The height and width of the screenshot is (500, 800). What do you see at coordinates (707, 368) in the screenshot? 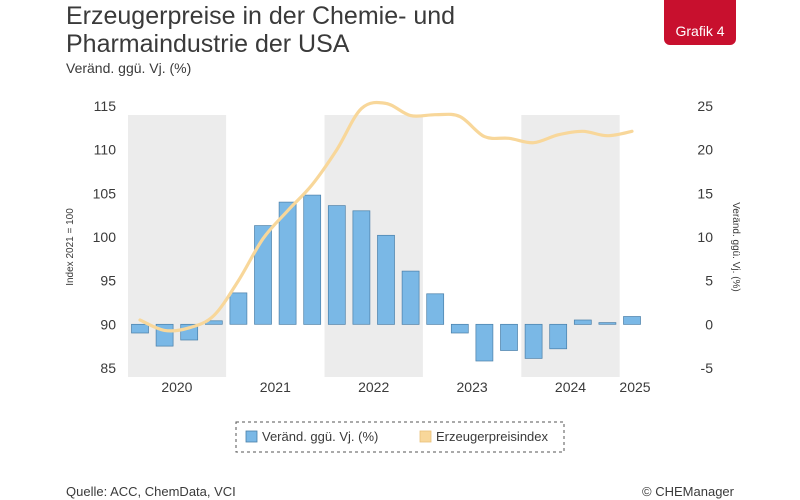
I see `right-tick-label: -5` at bounding box center [707, 368].